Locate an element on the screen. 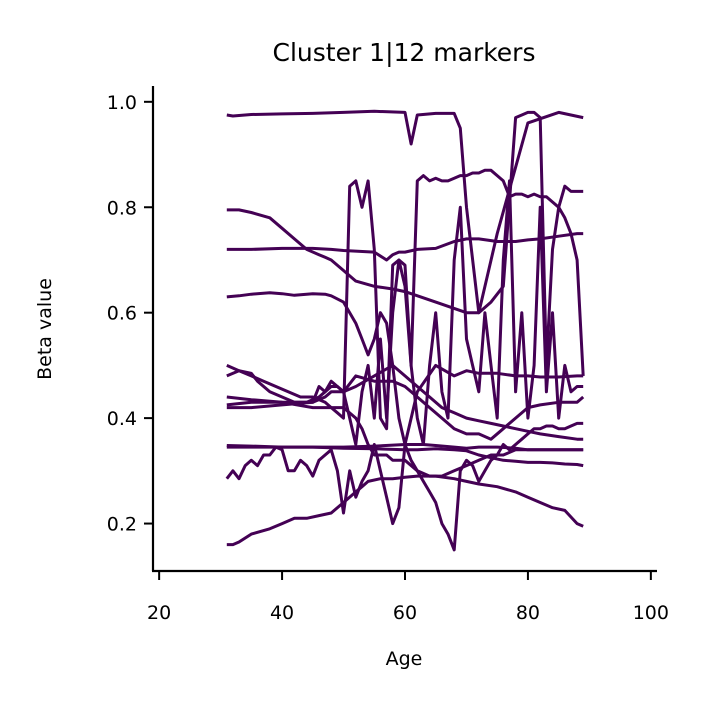  x-axis-ticks: 20 40 60 80 100 is located at coordinates (408, 597).